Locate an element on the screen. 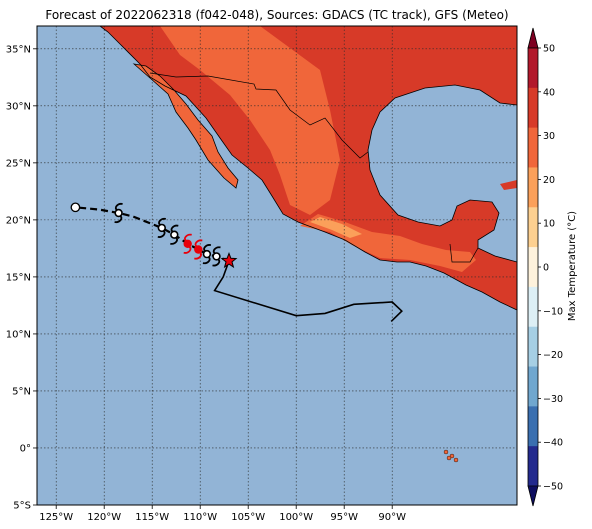  x-tick-label: 115°W is located at coordinates (152, 517).